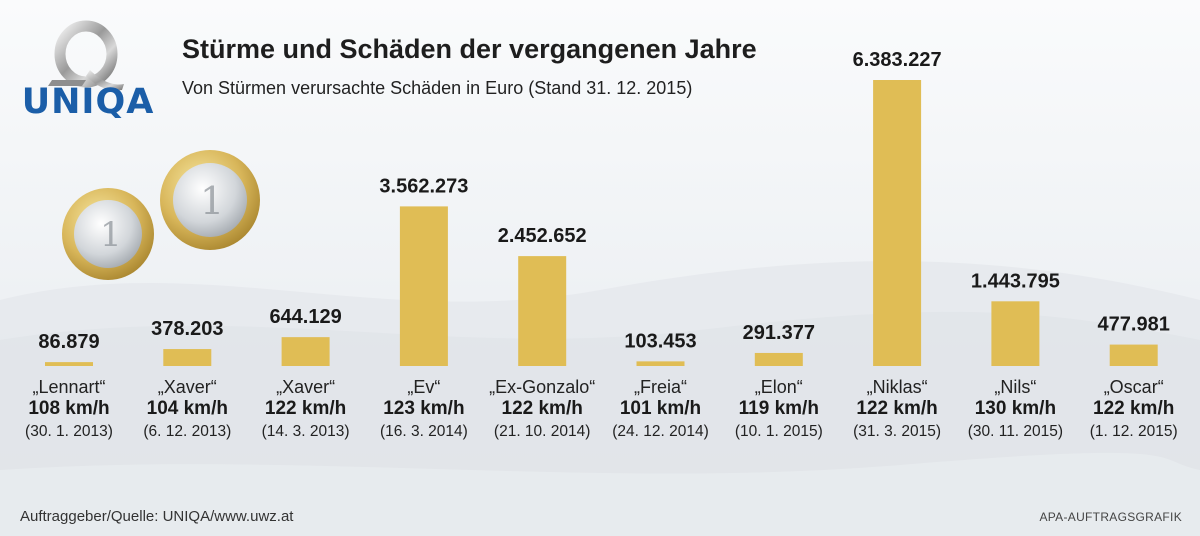  What do you see at coordinates (778, 431) in the screenshot?
I see `storm-date: (10. 1. 2015)` at bounding box center [778, 431].